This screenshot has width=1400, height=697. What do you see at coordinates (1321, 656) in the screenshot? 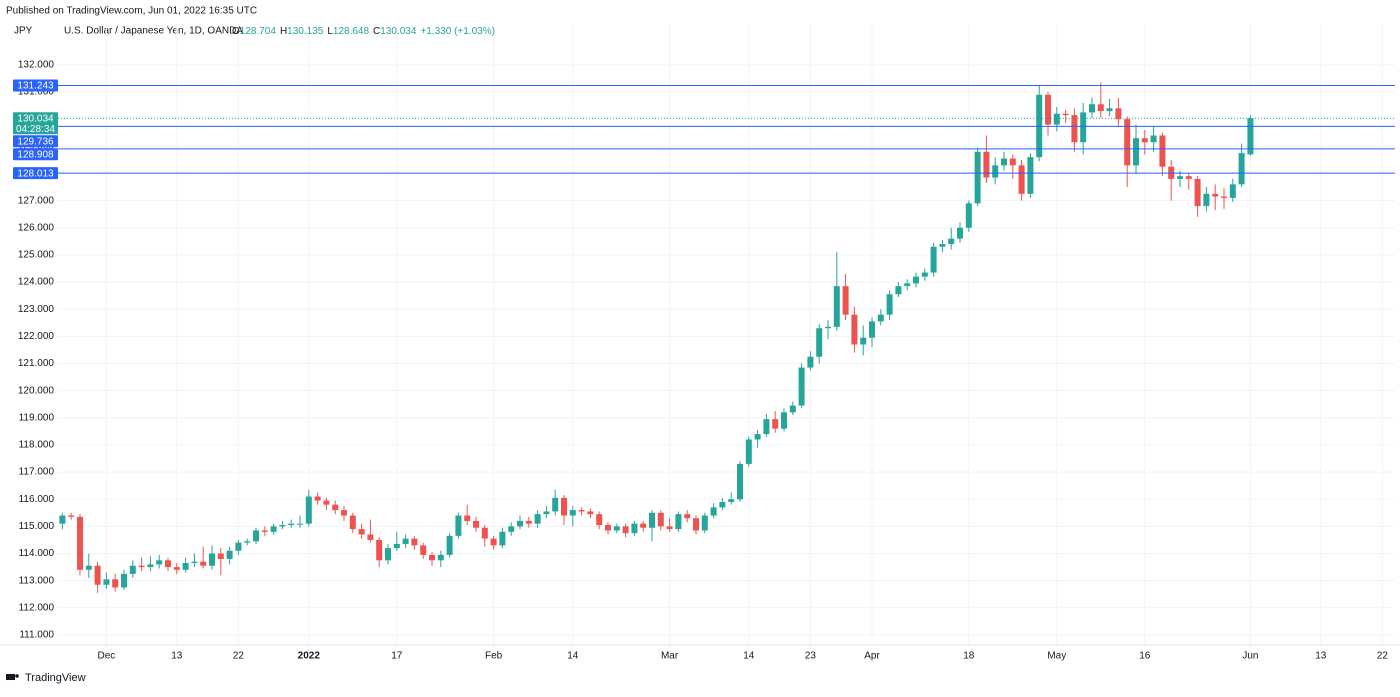
I see `x-tick-label: 13` at bounding box center [1321, 656].